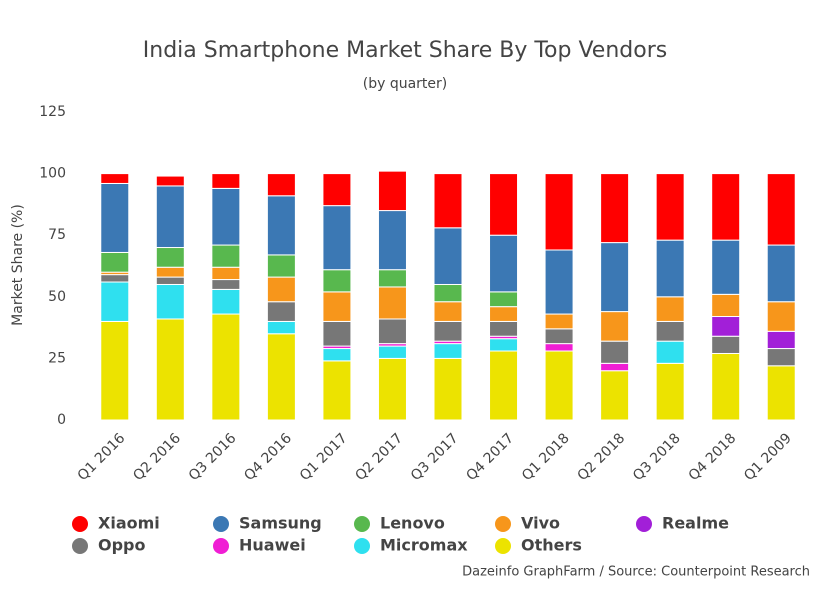 The image size is (820, 592). I want to click on chart-subtitle: (by quarter), so click(405, 84).